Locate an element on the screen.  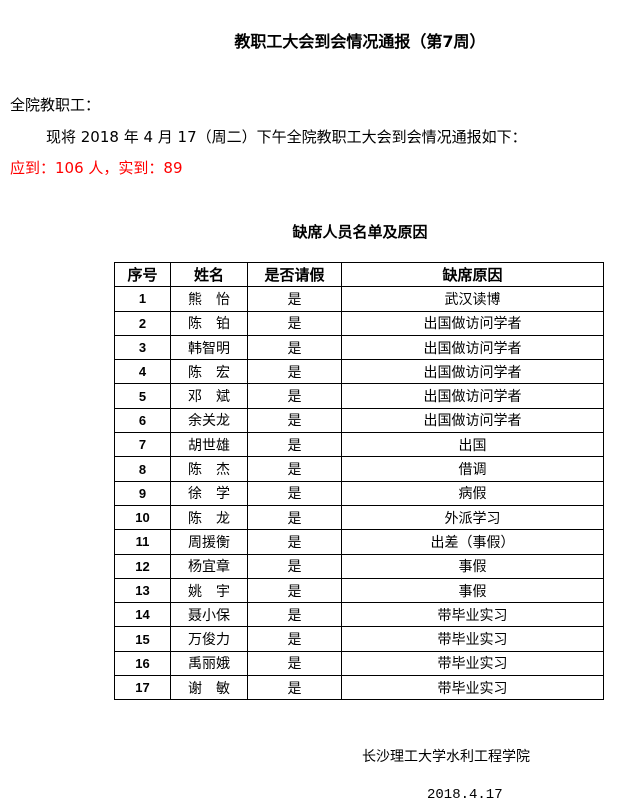
table-row: 3 韩智明是出国做访问学者 is located at coordinates (359, 347).